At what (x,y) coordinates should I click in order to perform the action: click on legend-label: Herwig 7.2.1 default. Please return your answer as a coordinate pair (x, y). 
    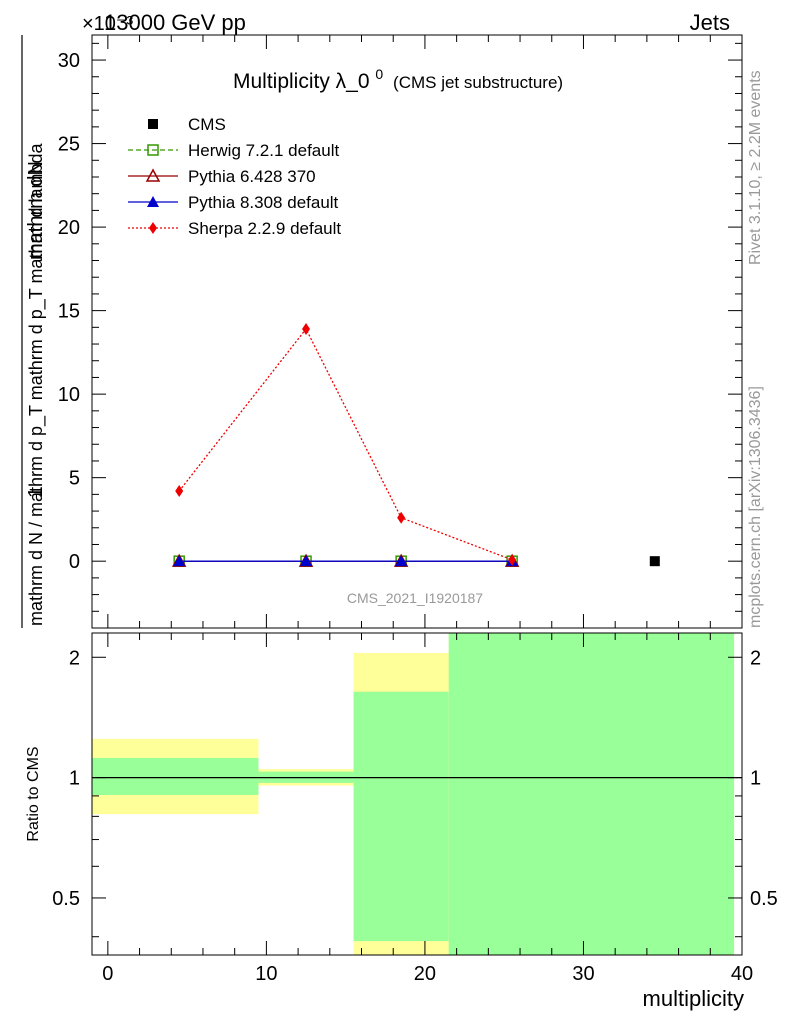
    Looking at the image, I should click on (263, 150).